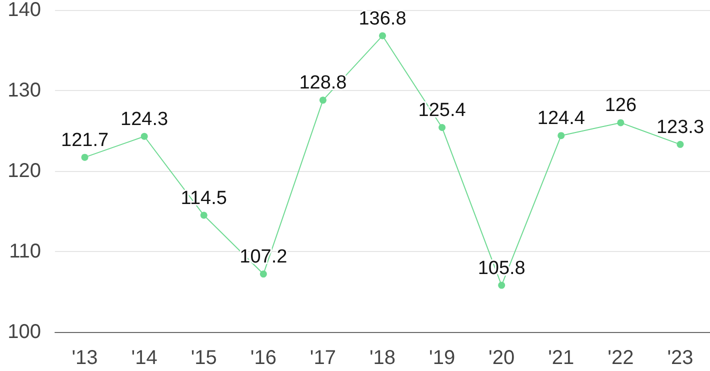 The image size is (710, 371). What do you see at coordinates (85, 358) in the screenshot?
I see `x-tick-label: '13` at bounding box center [85, 358].